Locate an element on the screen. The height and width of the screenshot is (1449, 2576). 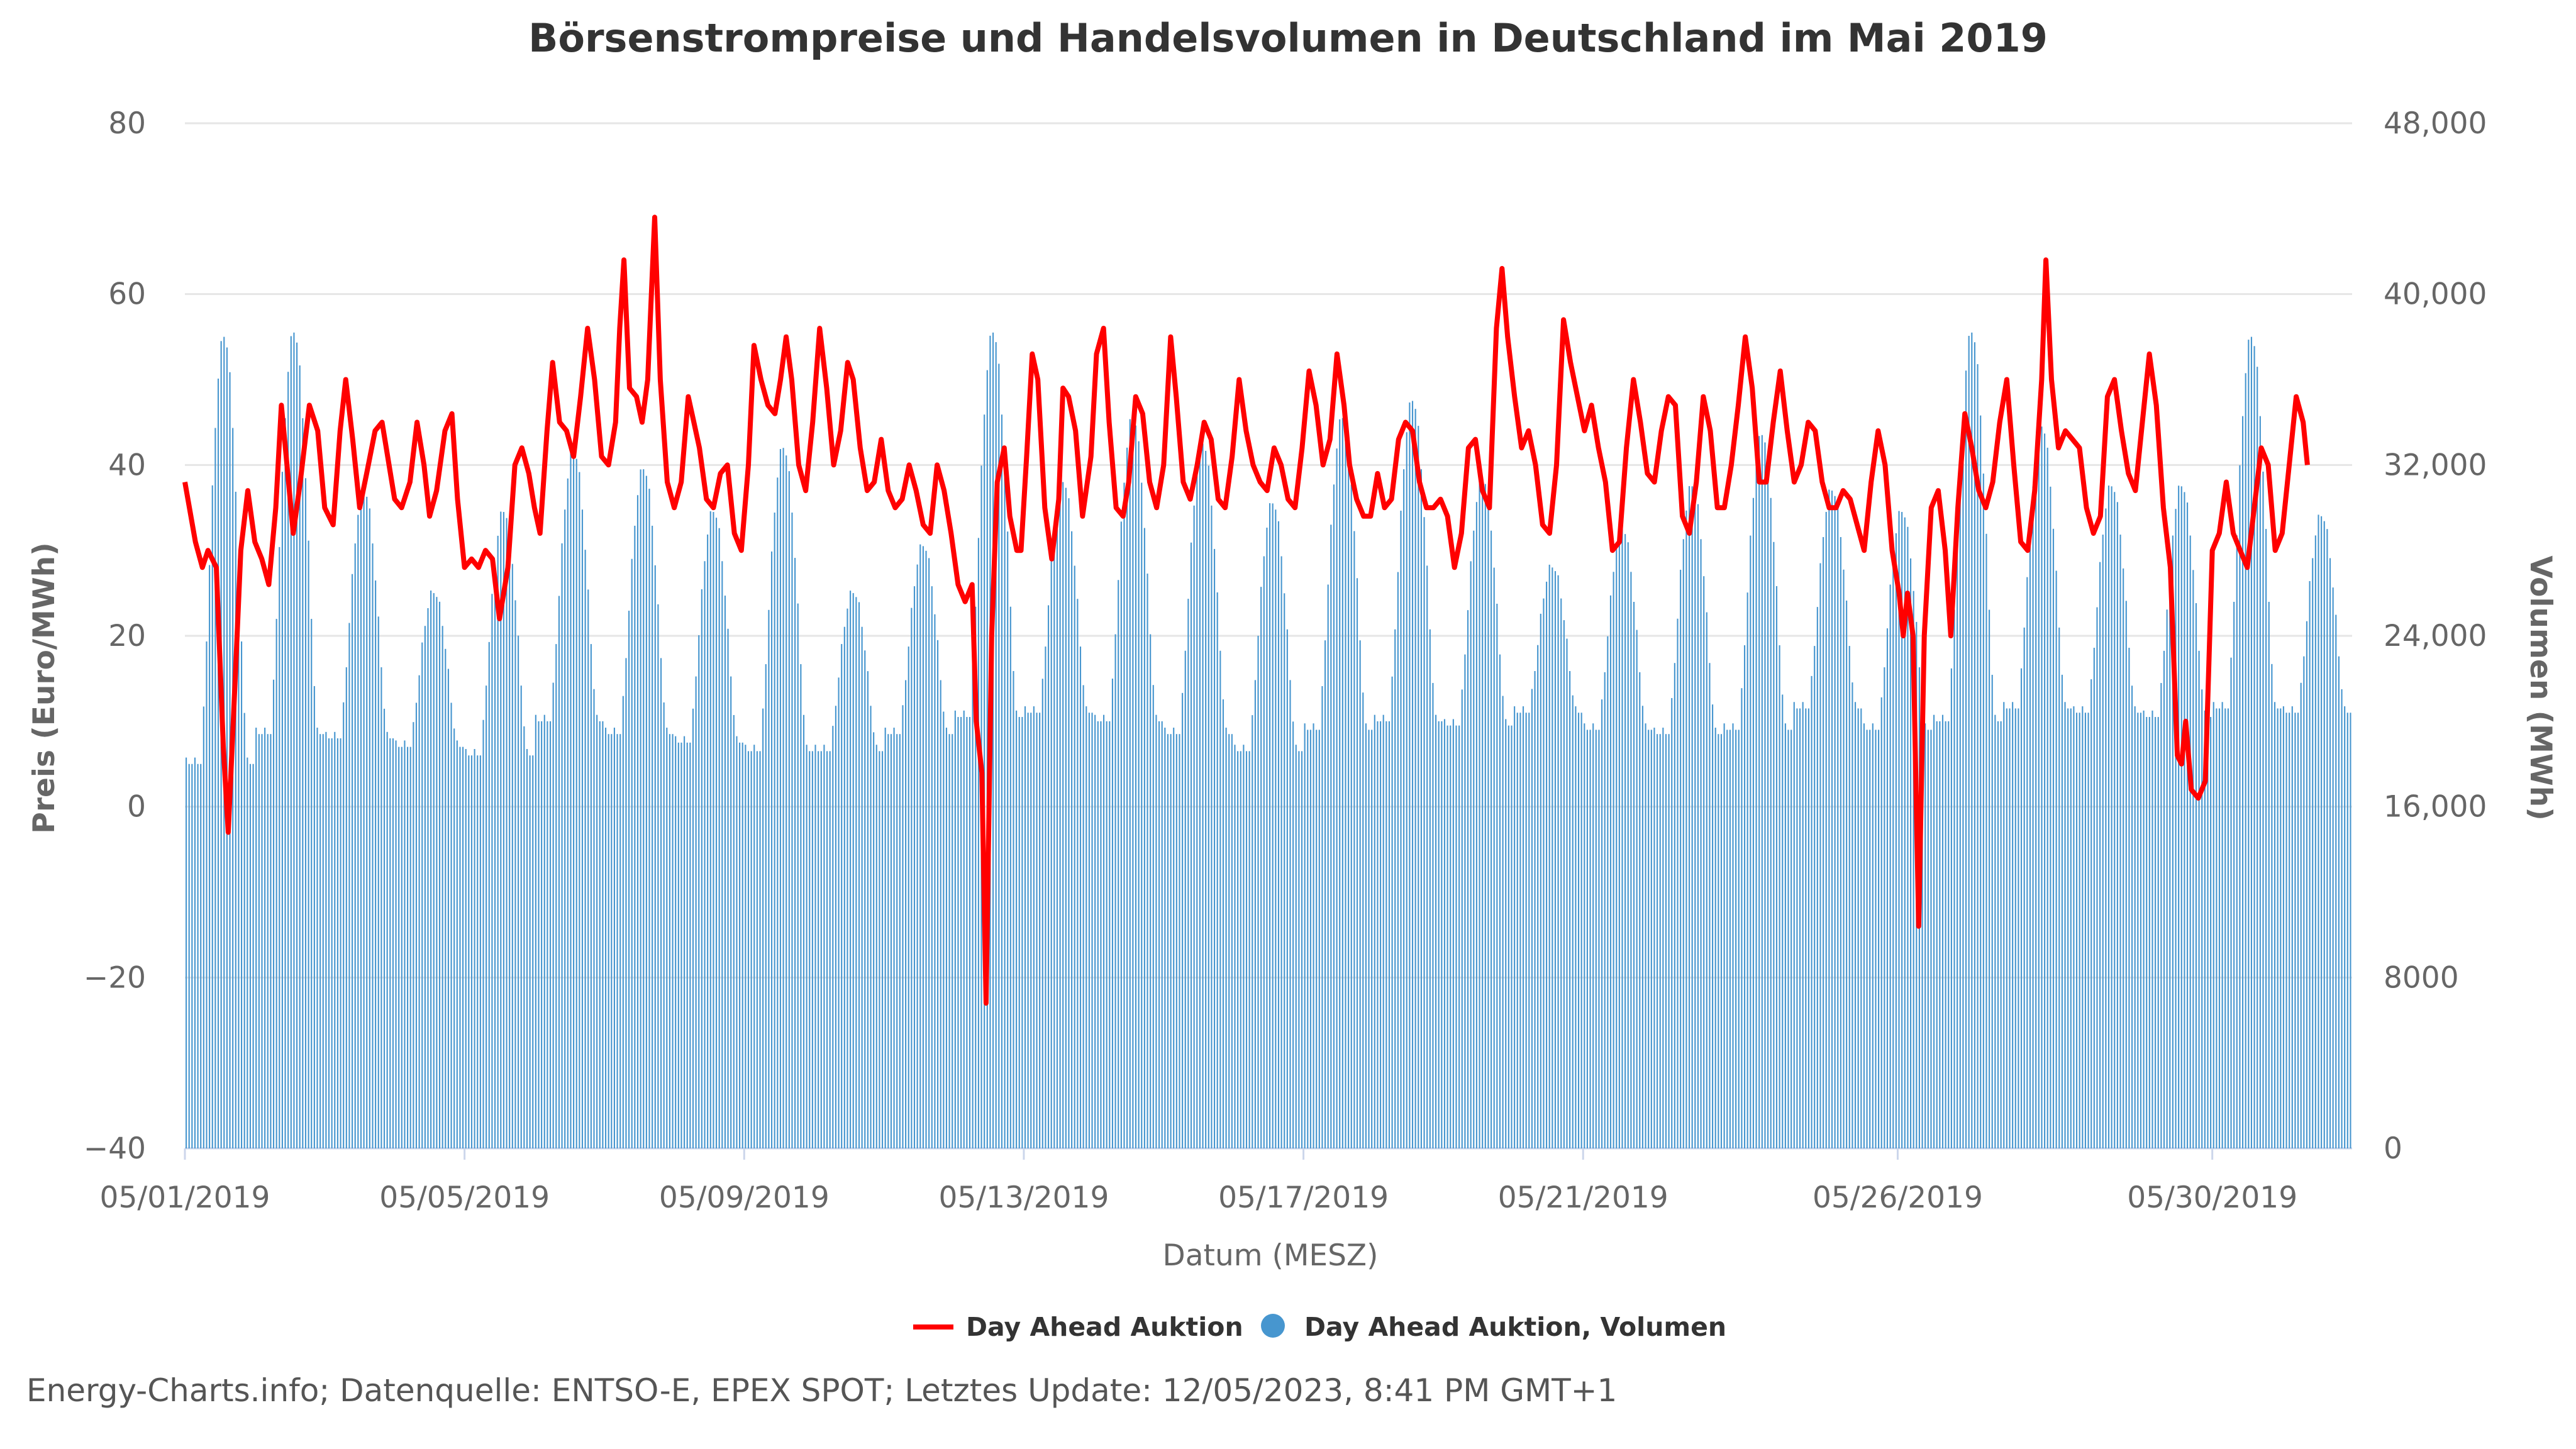
legend-item-price: Day Ahead Auktion is located at coordinates (1078, 1327).